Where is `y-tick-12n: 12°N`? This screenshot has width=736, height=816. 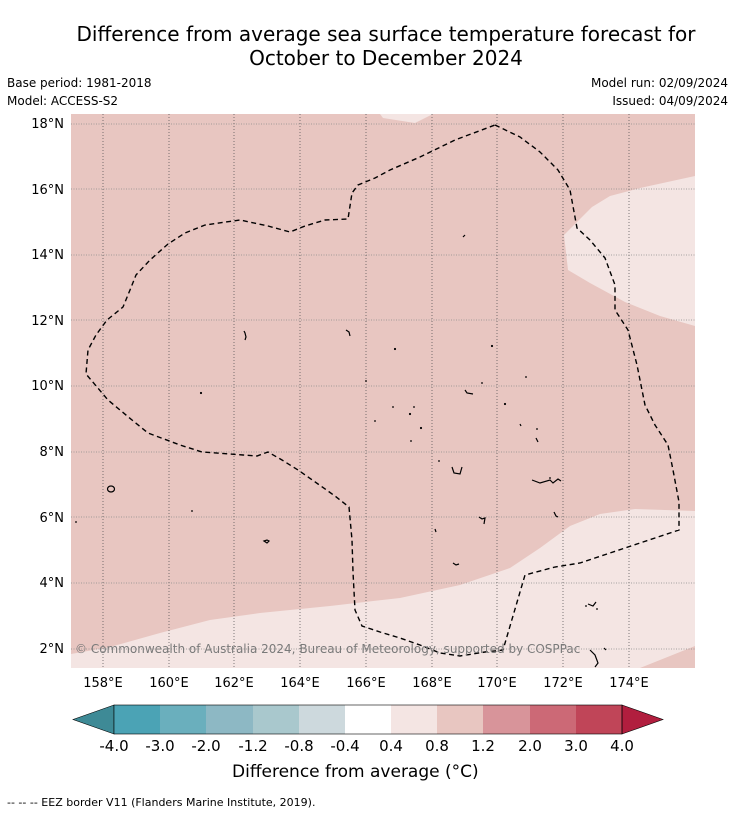
y-tick-12n: 12°N is located at coordinates (47, 321).